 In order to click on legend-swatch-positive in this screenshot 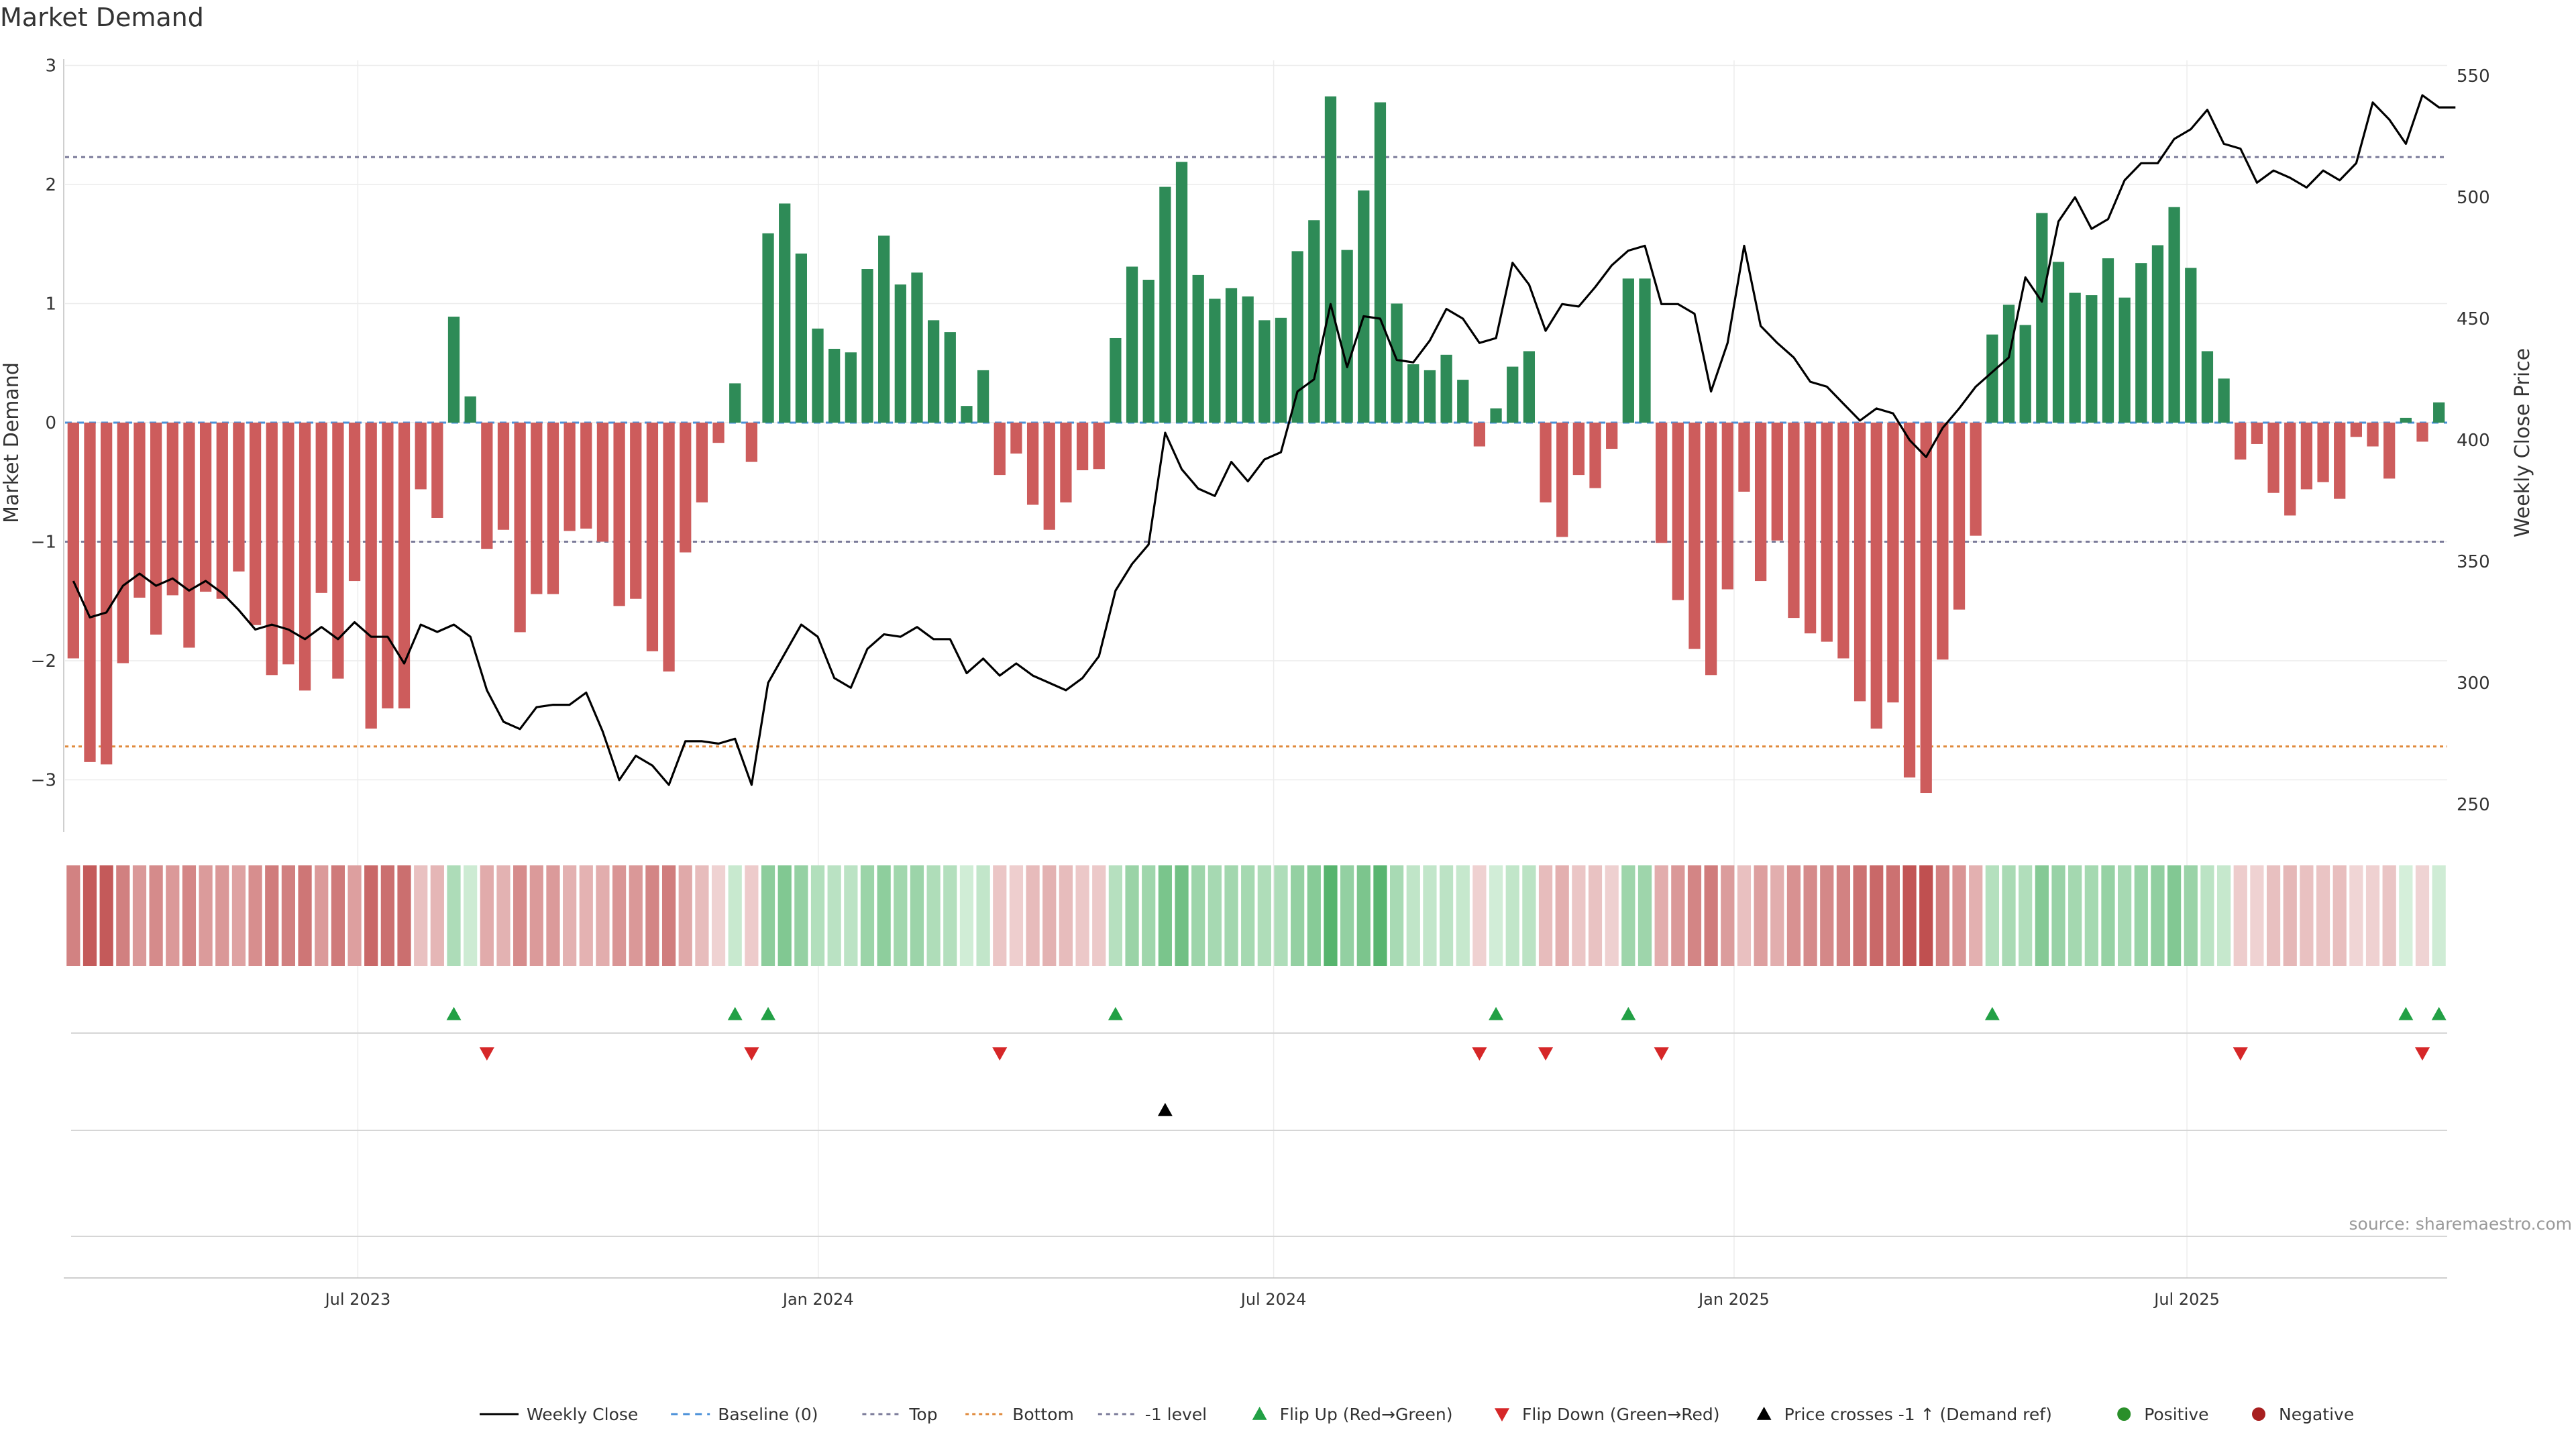, I will do `click(2124, 1414)`.